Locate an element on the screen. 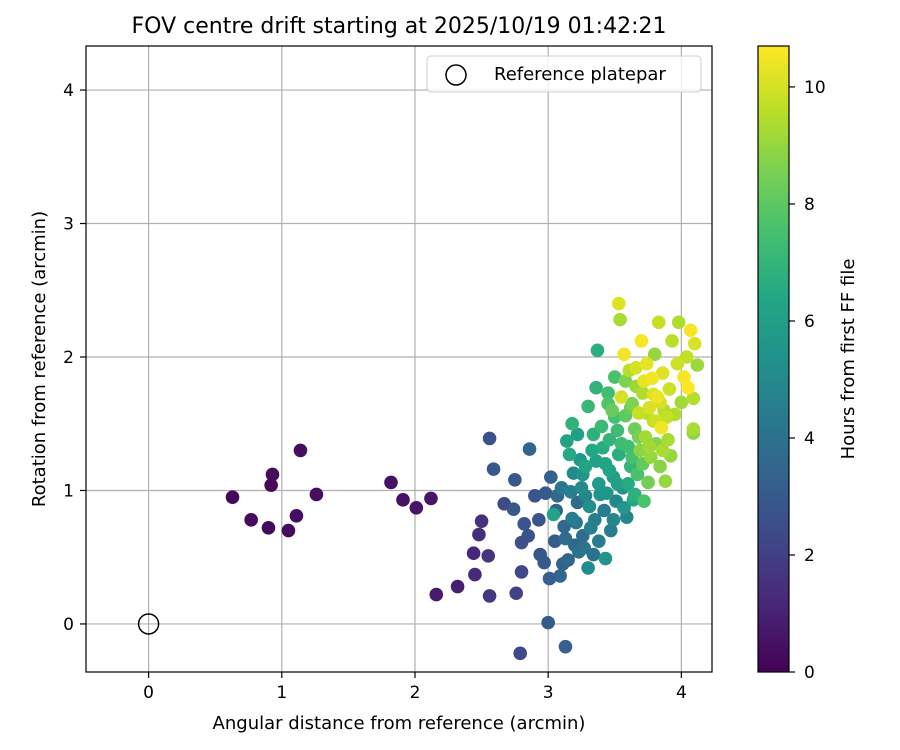  colorbar-gradient is located at coordinates (773, 359).